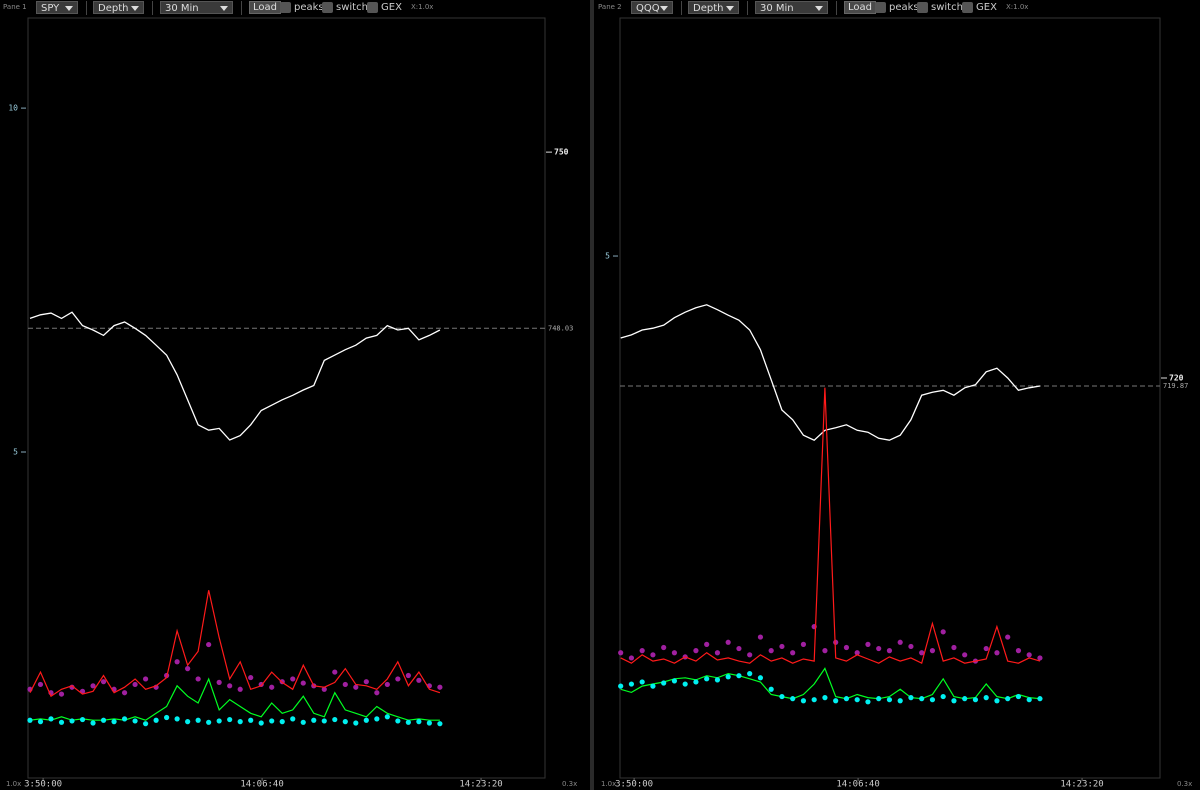 The width and height of the screenshot is (1200, 790). Describe the element at coordinates (1175, 386) in the screenshot. I see `price-line-label: 719.87` at that location.